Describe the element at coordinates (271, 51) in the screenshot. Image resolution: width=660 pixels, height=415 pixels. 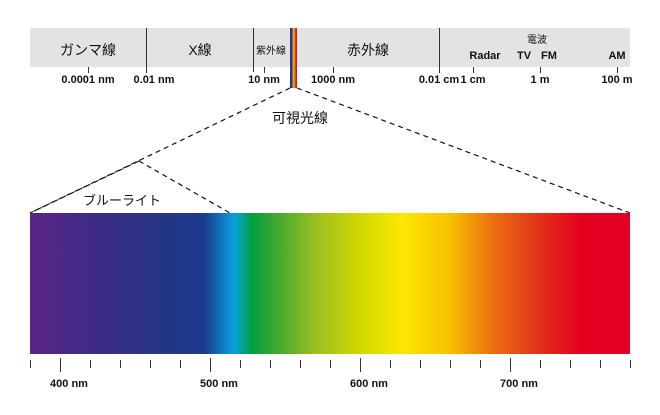
I see `band-uv: 紫外線` at that location.